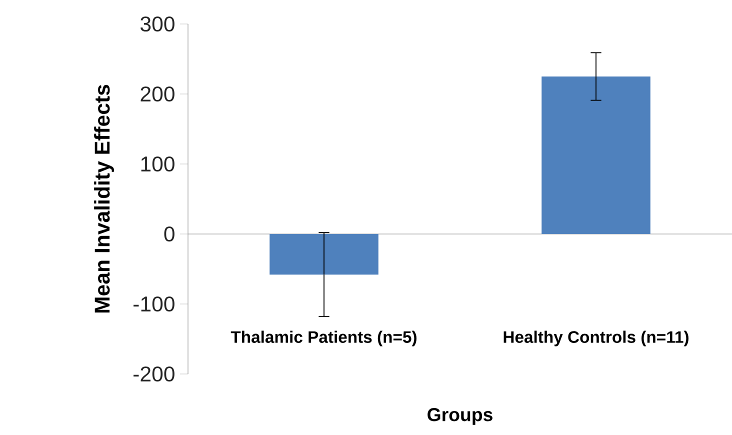  Describe the element at coordinates (104, 198) in the screenshot. I see `y-axis-title: Mean Invalidity Effects` at that location.